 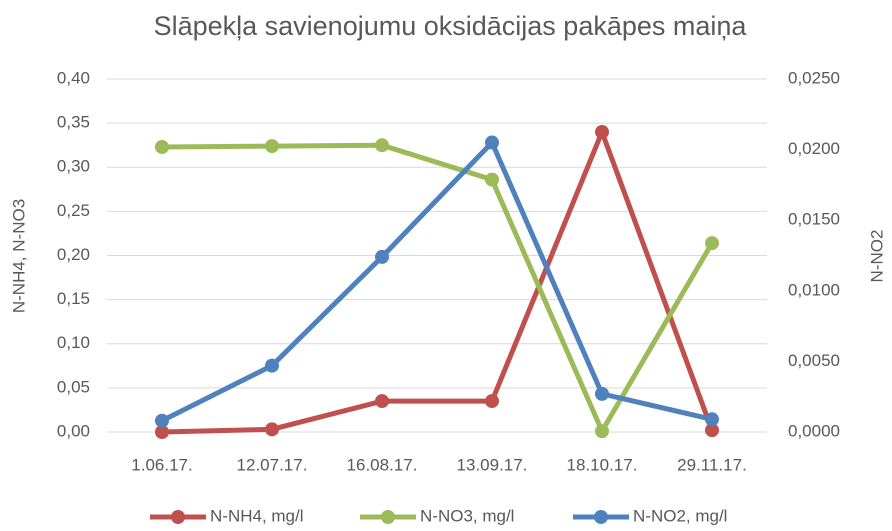 What do you see at coordinates (814, 148) in the screenshot?
I see `y2-tick-label: 0,0200` at bounding box center [814, 148].